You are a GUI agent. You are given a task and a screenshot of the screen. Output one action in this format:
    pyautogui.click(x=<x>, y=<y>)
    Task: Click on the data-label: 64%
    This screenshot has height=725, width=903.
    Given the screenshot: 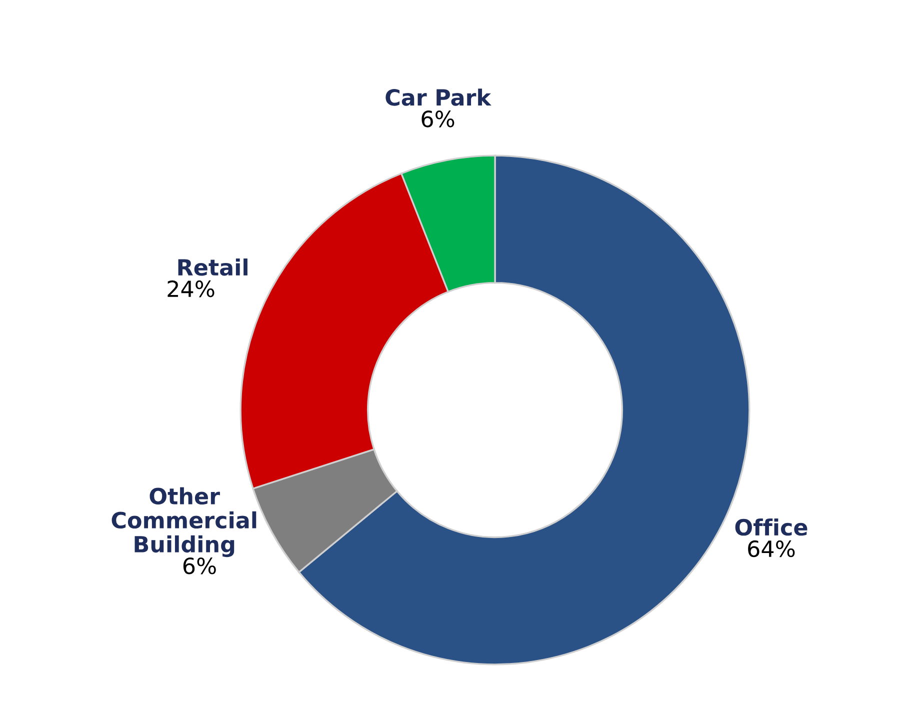 What is the action you would take?
    pyautogui.click(x=771, y=549)
    